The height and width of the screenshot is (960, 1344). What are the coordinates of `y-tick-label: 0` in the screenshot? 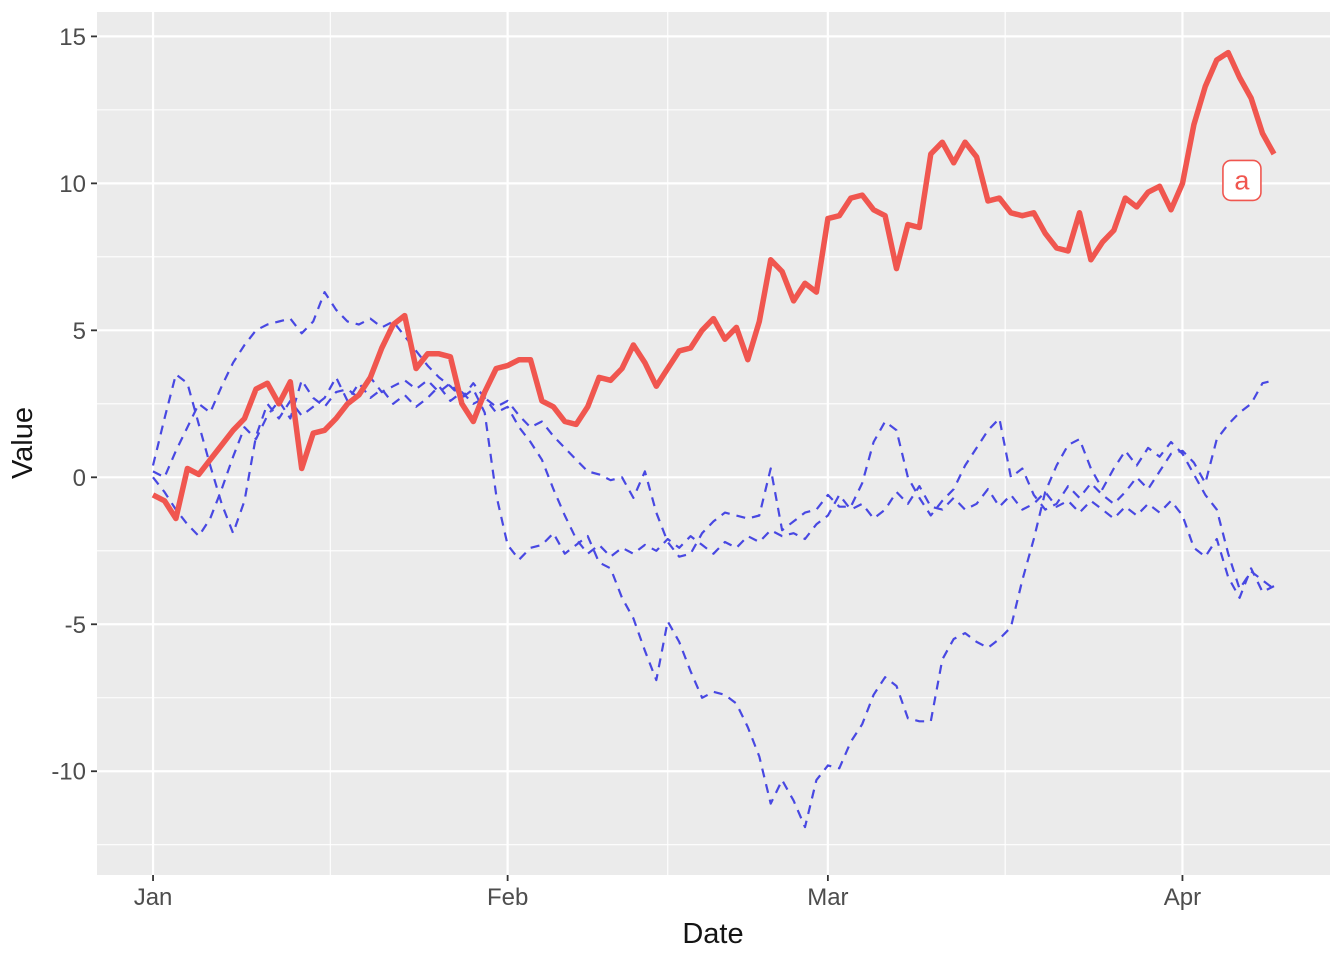 It's located at (79, 478).